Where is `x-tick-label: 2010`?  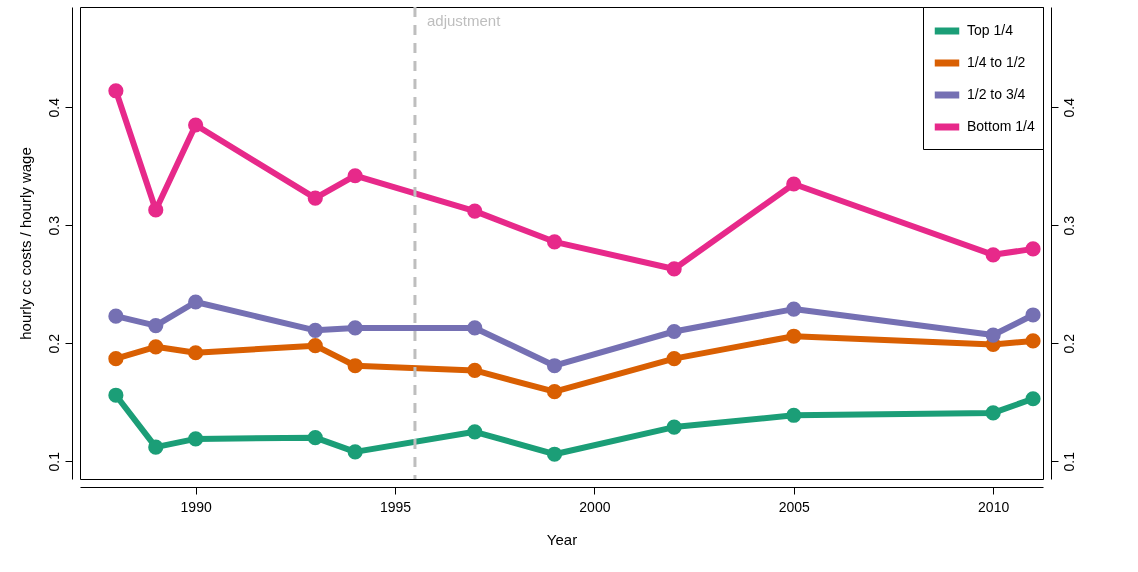 x-tick-label: 2010 is located at coordinates (994, 506).